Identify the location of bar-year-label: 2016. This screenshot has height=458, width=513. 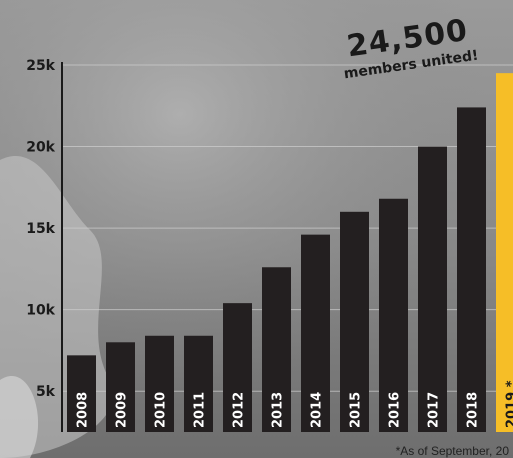
(395, 410).